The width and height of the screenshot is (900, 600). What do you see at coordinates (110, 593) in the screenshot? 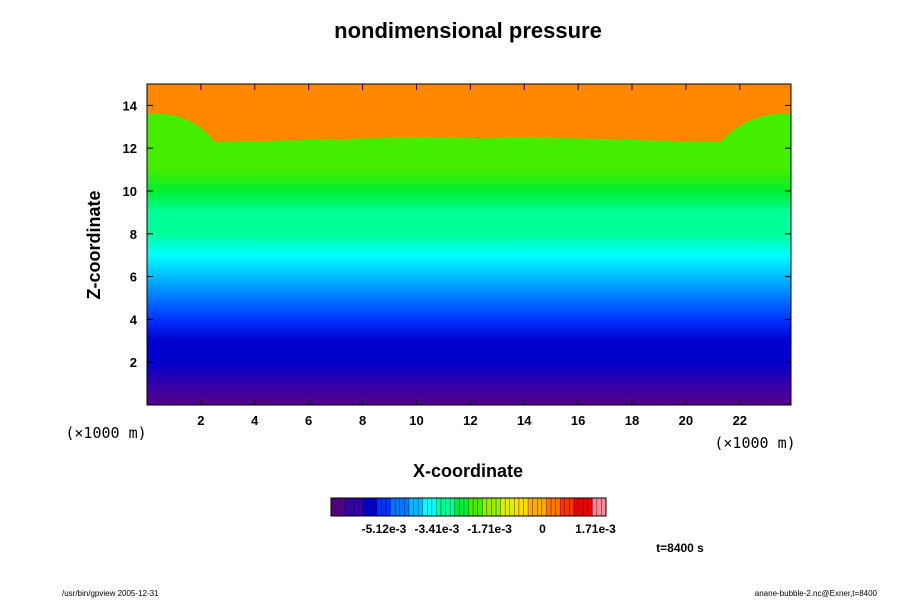
I see `footer-left: /usr/bin/gpview 2005-12-31` at bounding box center [110, 593].